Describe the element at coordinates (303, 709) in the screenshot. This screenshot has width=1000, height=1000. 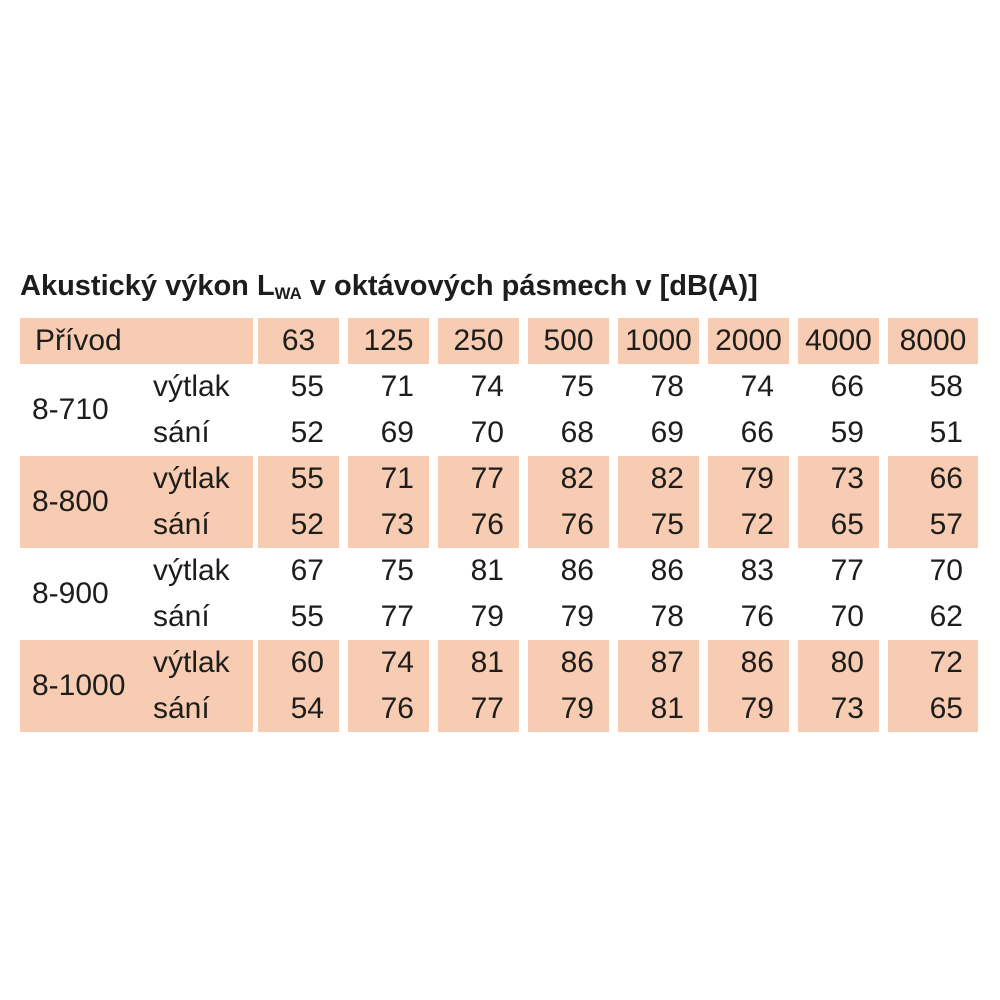
I see `value-cell: 54` at that location.